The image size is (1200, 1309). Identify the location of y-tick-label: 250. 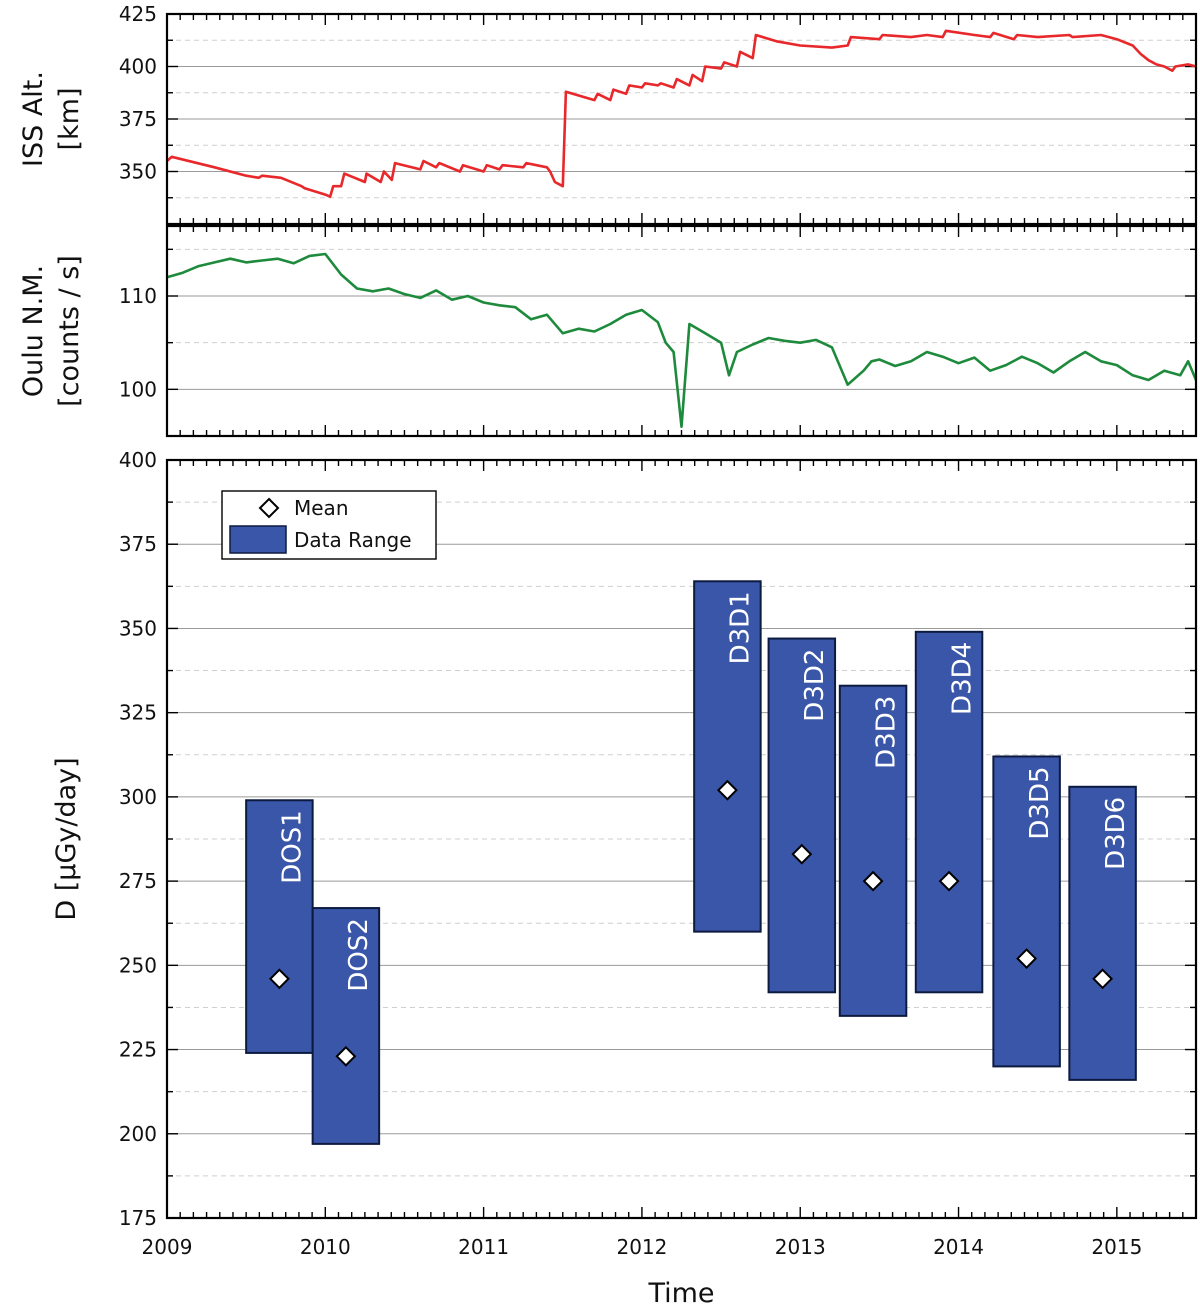
(138, 965).